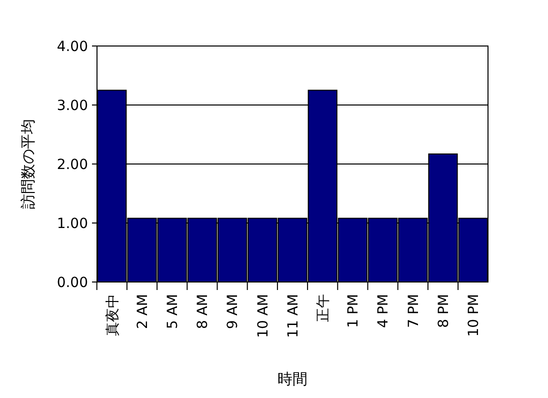 The height and width of the screenshot is (398, 548). I want to click on x-tick-label: 真夜中, so click(112, 315).